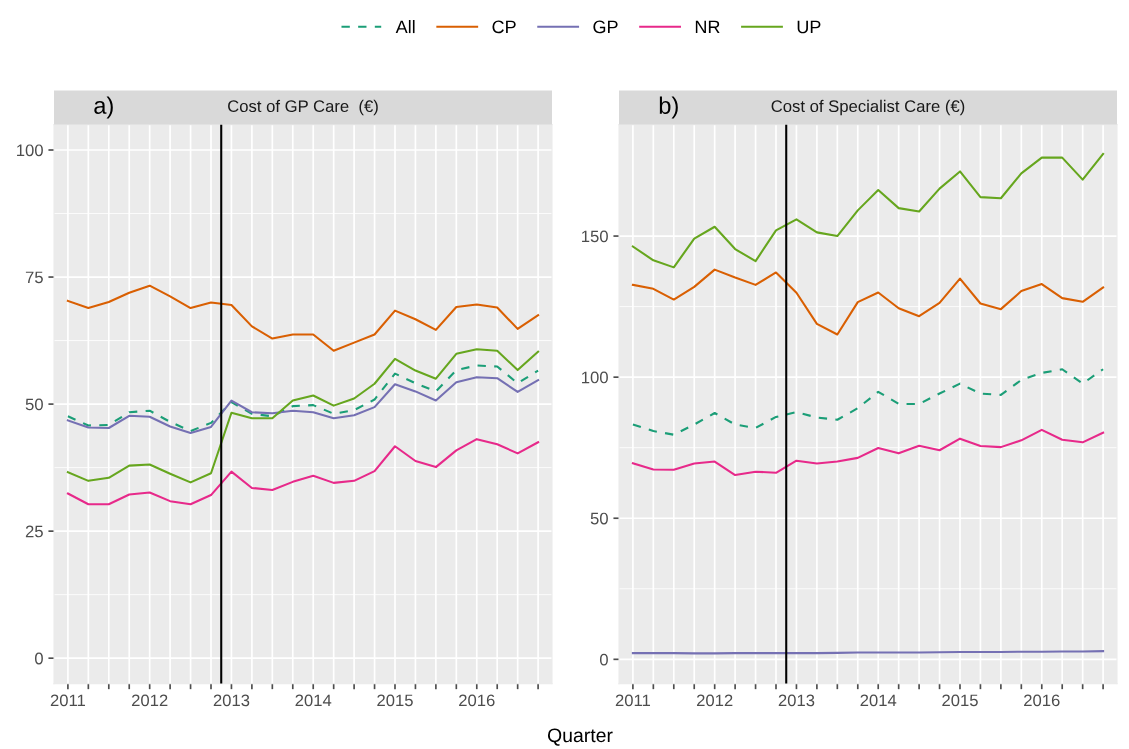 This screenshot has width=1129, height=749. Describe the element at coordinates (580, 737) in the screenshot. I see `x-axis-title: Quarter` at that location.